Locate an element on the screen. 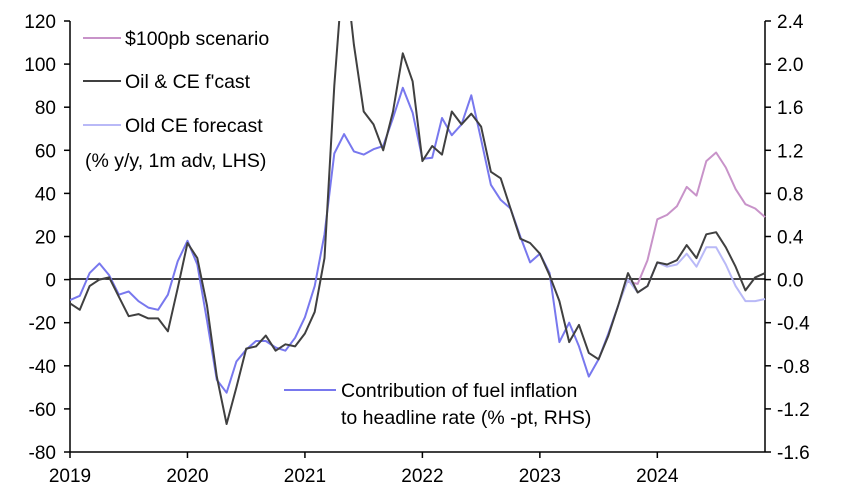 This screenshot has height=495, width=848. x-tick-label: 2021 is located at coordinates (305, 476).